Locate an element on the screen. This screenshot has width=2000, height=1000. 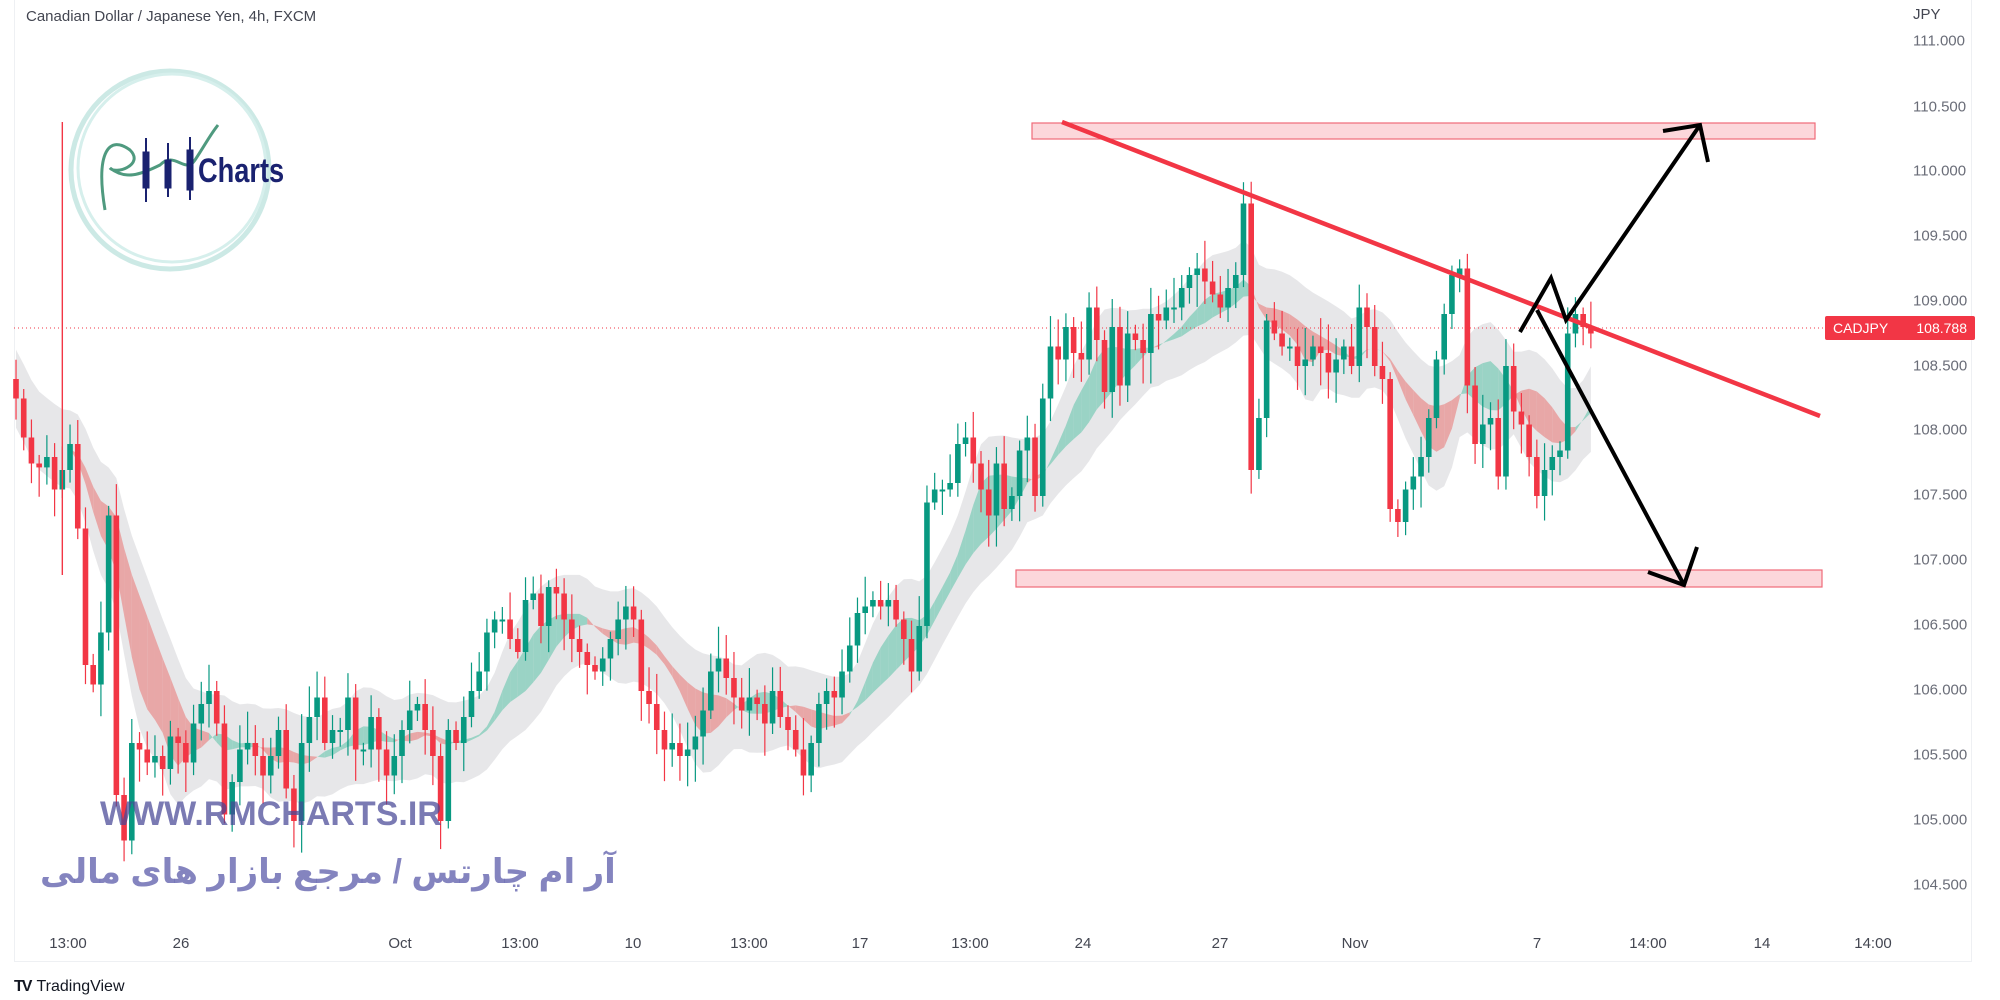
support-zone is located at coordinates (1419, 578).